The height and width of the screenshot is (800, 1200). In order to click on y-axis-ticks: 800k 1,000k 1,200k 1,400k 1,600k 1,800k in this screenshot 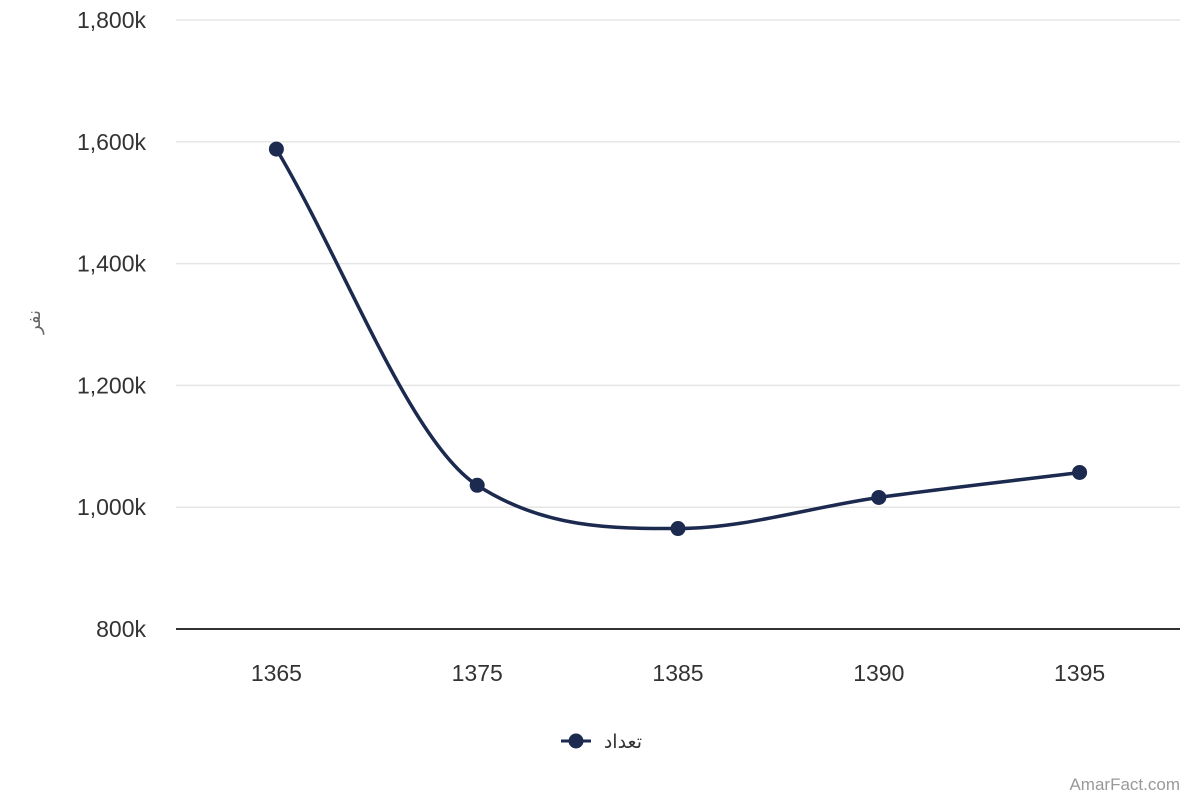, I will do `click(112, 324)`.